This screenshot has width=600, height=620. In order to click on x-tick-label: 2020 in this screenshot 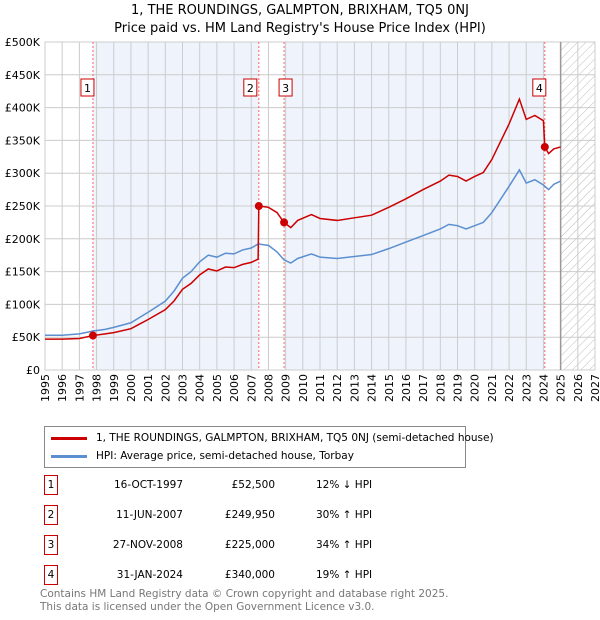, I will do `click(475, 388)`.